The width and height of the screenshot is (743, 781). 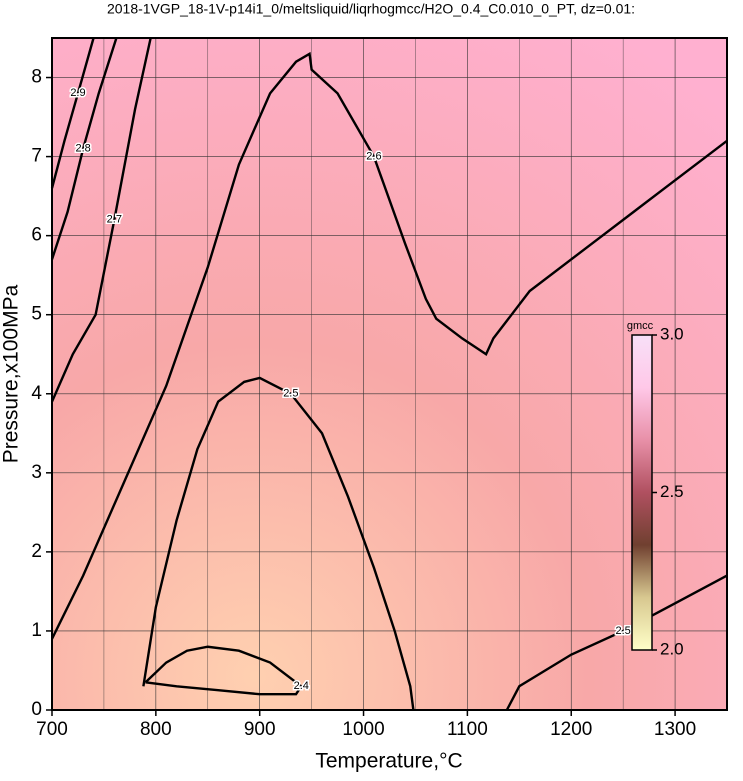 I want to click on y-tick-label: 3, so click(x=36, y=472).